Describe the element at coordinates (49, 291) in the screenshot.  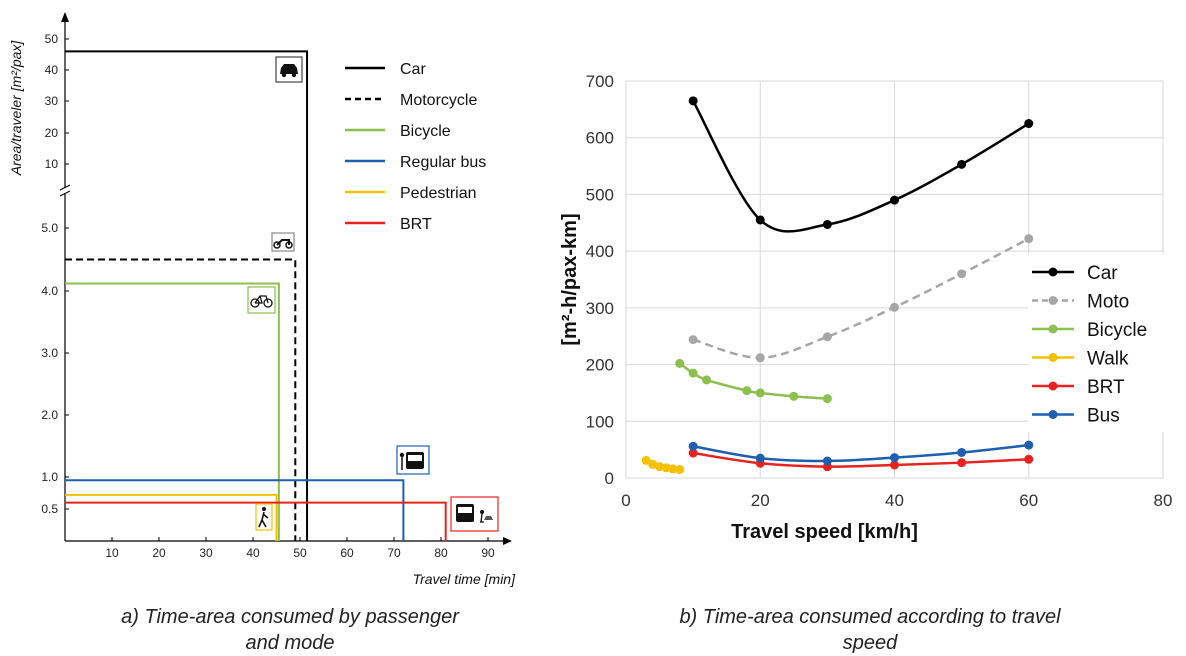
I see `y-tick-label: 4.0` at that location.